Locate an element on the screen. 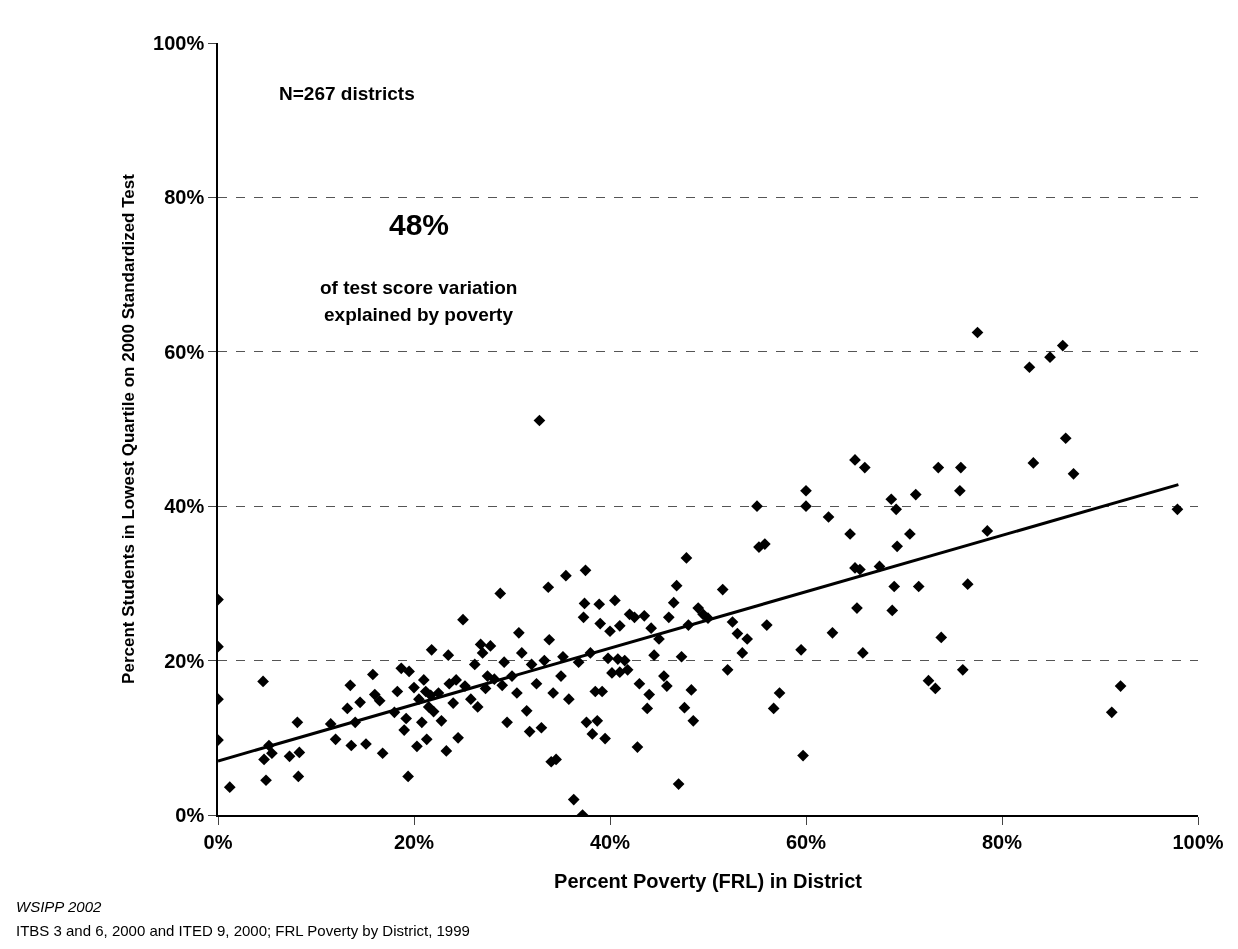 The height and width of the screenshot is (949, 1238). text: WSIPP 2002 is located at coordinates (59, 906).